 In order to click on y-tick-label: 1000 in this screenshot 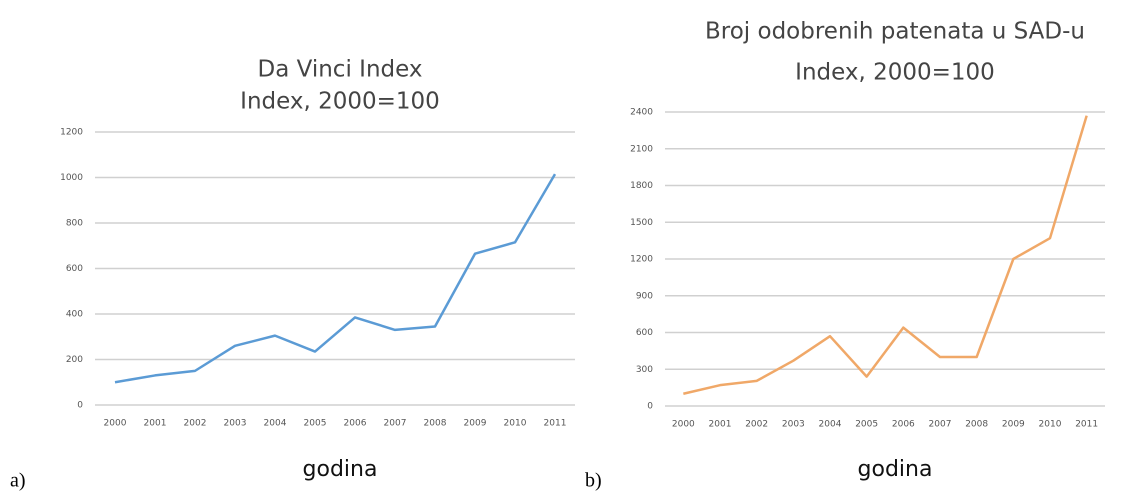, I will do `click(71, 178)`.